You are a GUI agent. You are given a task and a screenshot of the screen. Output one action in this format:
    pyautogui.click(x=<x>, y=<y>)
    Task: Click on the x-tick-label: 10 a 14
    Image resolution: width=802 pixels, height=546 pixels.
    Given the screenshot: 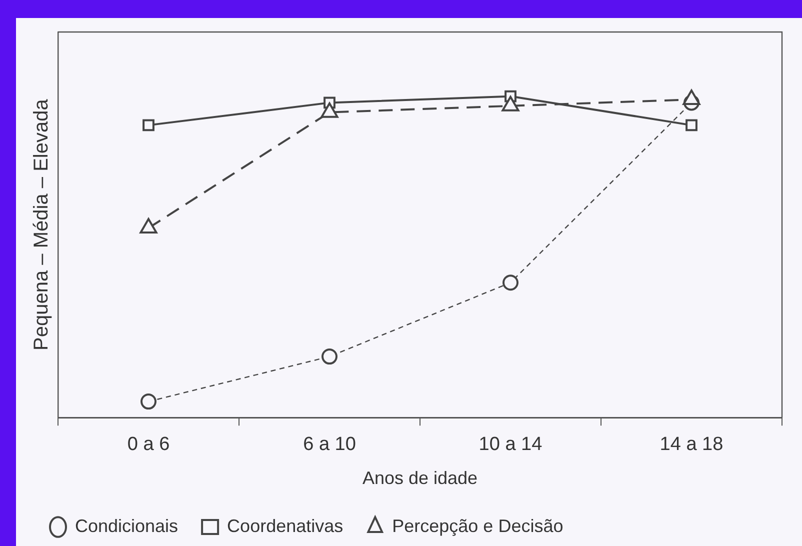 What is the action you would take?
    pyautogui.click(x=510, y=445)
    